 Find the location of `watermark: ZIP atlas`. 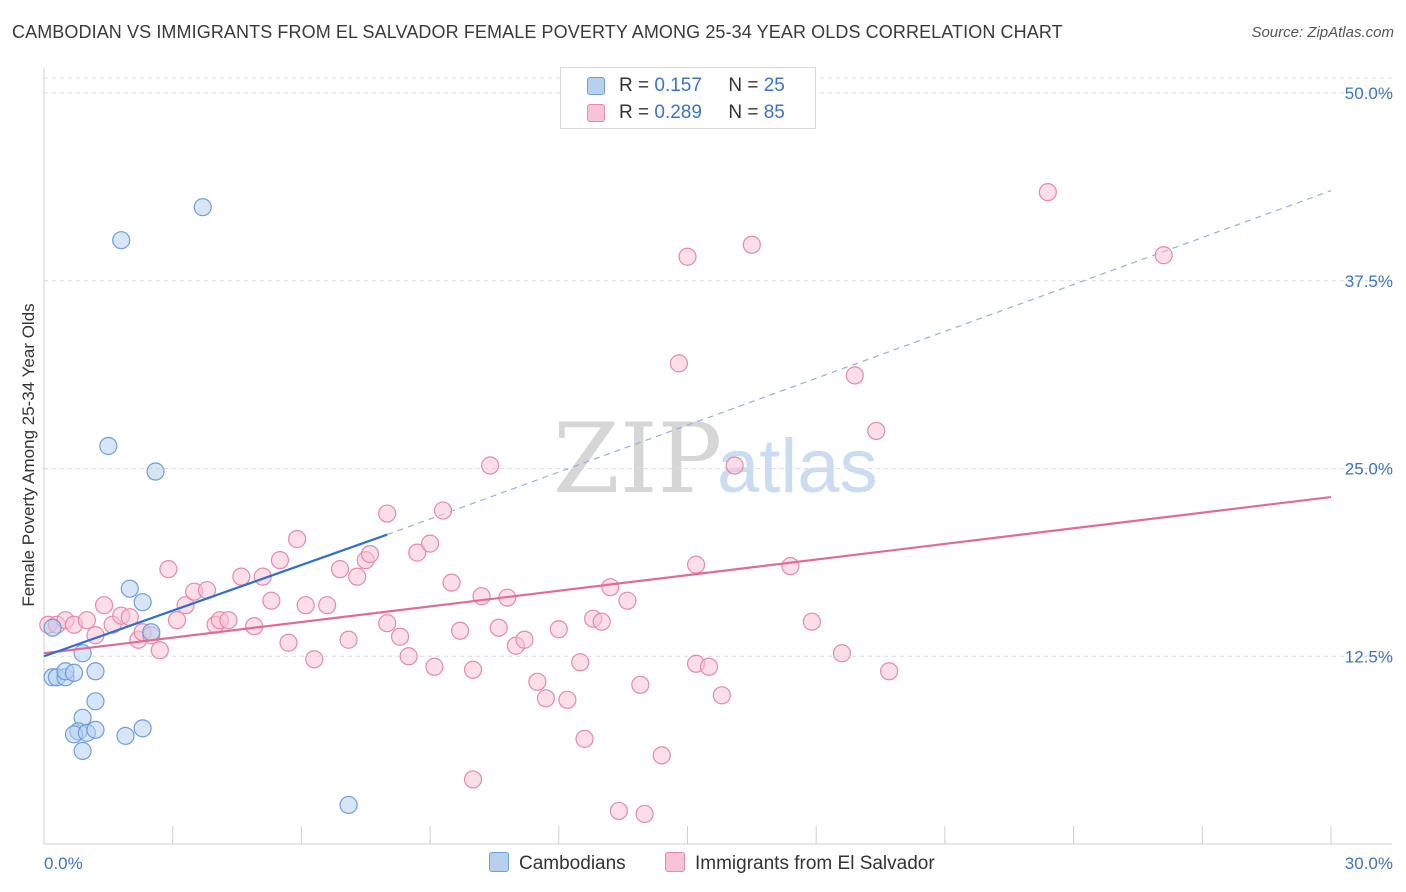

watermark: ZIP atlas is located at coordinates (715, 459).